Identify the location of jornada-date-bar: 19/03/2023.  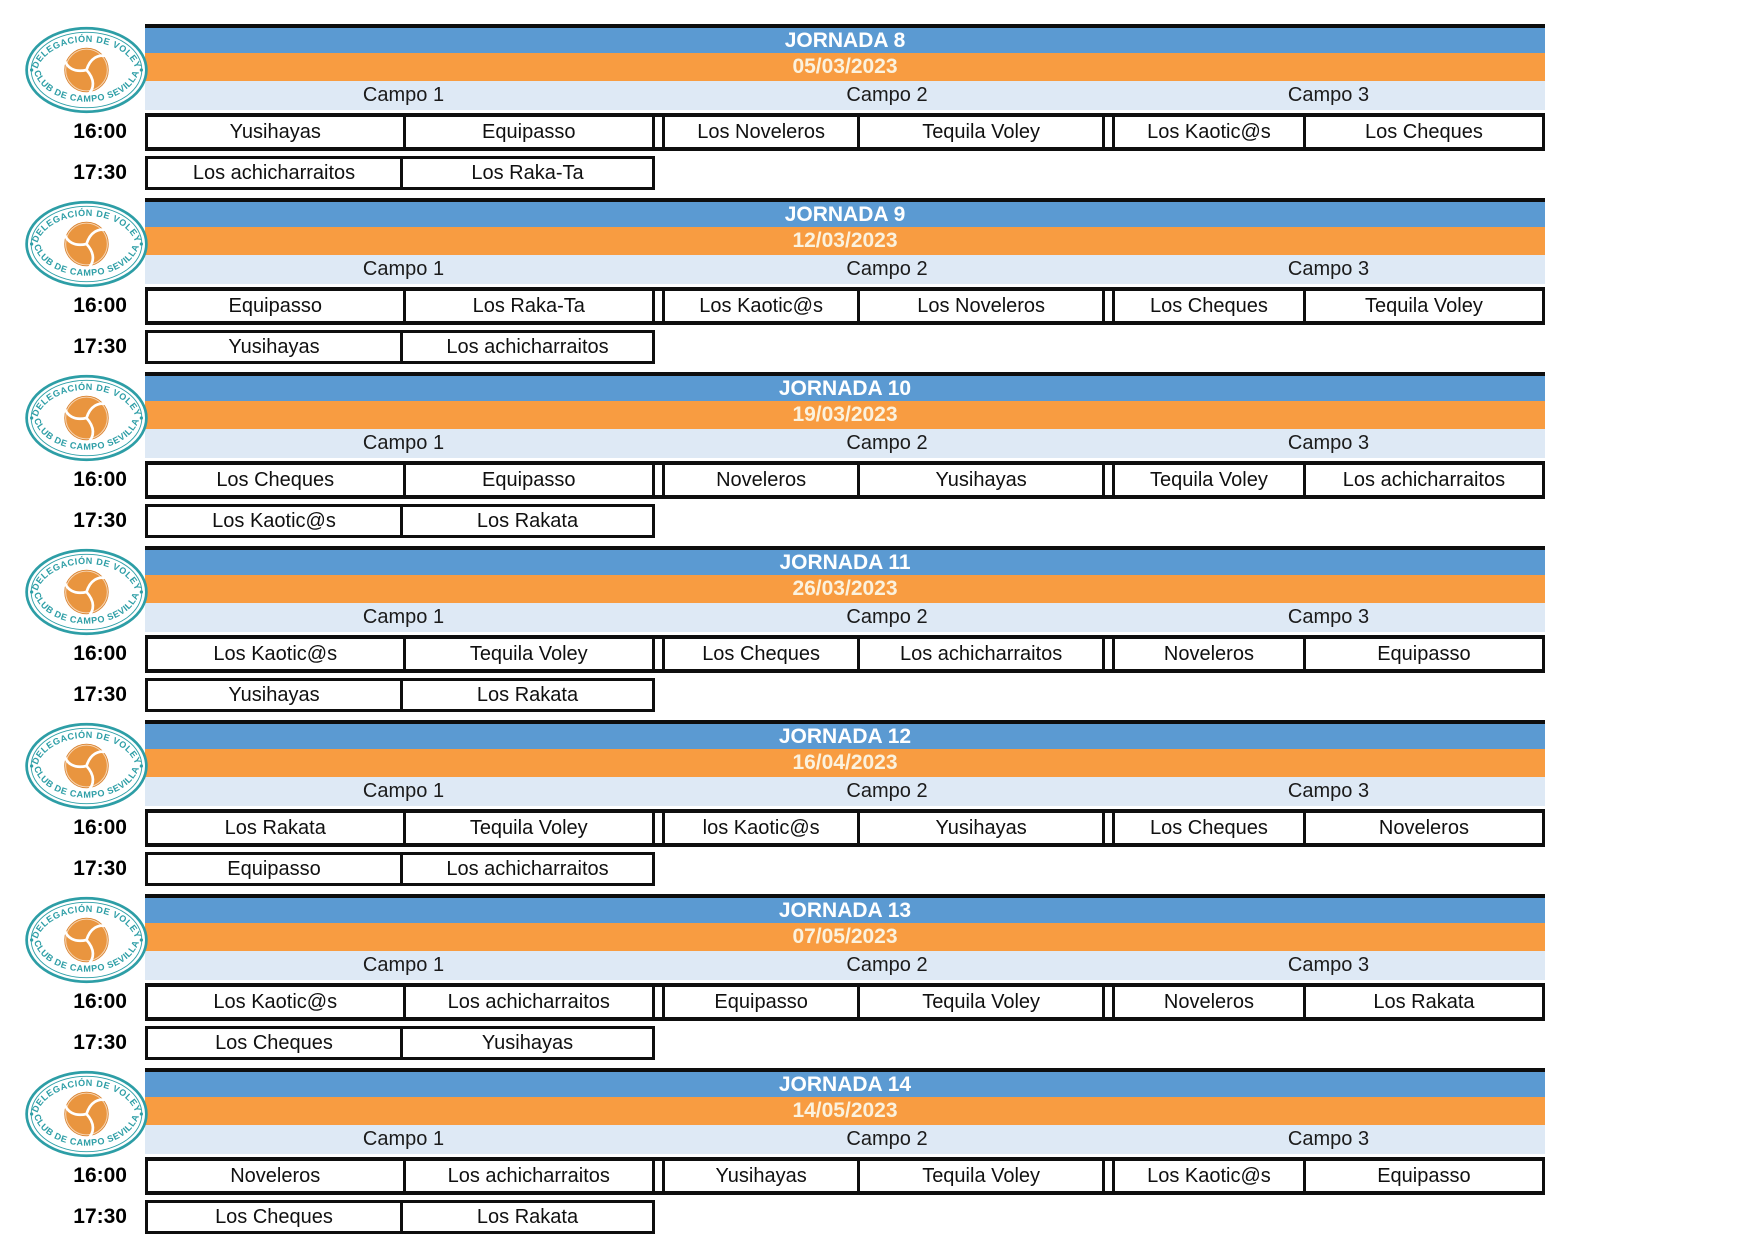
(845, 415).